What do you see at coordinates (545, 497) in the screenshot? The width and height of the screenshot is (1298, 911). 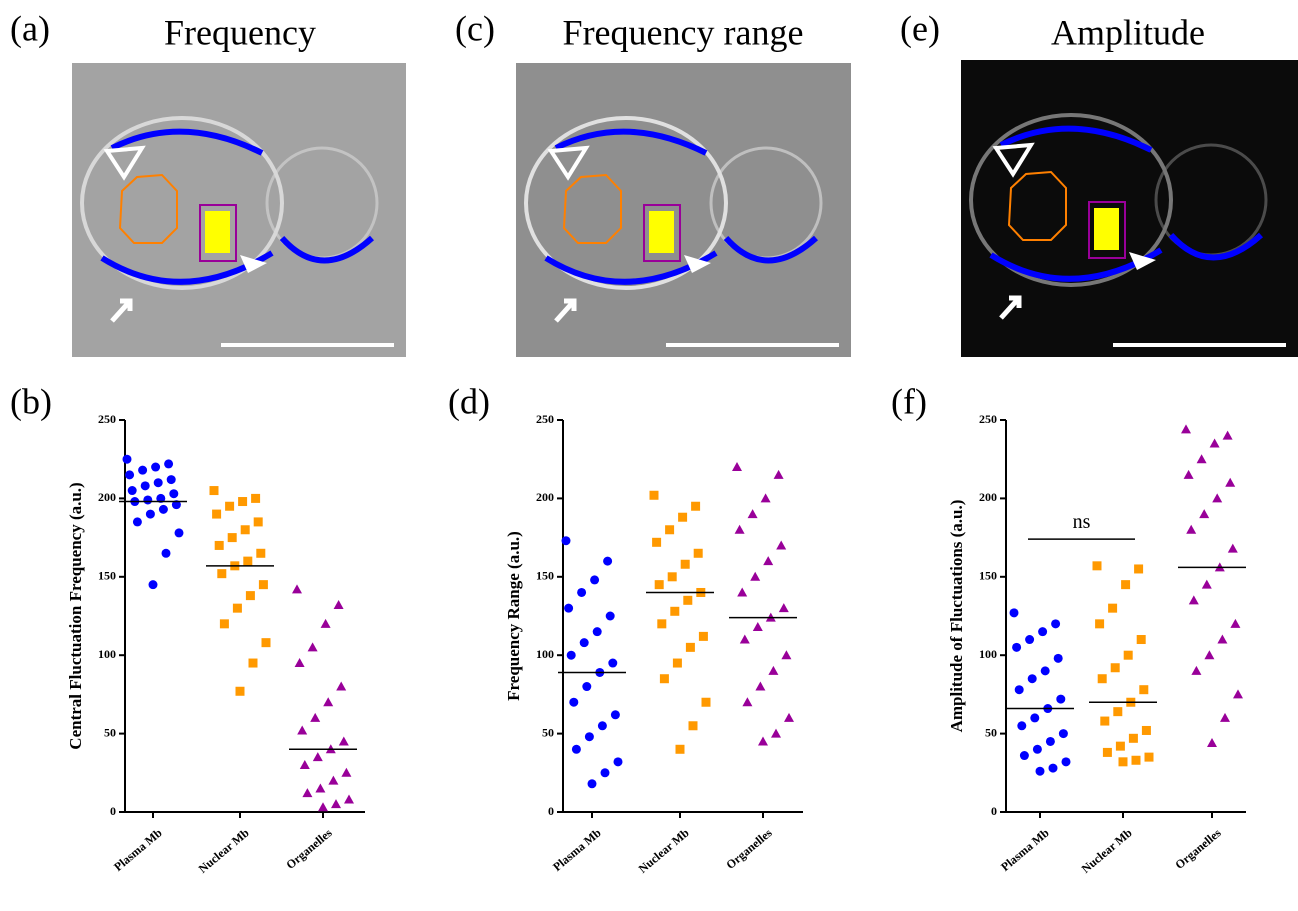 I see `y-tick-label: 200` at bounding box center [545, 497].